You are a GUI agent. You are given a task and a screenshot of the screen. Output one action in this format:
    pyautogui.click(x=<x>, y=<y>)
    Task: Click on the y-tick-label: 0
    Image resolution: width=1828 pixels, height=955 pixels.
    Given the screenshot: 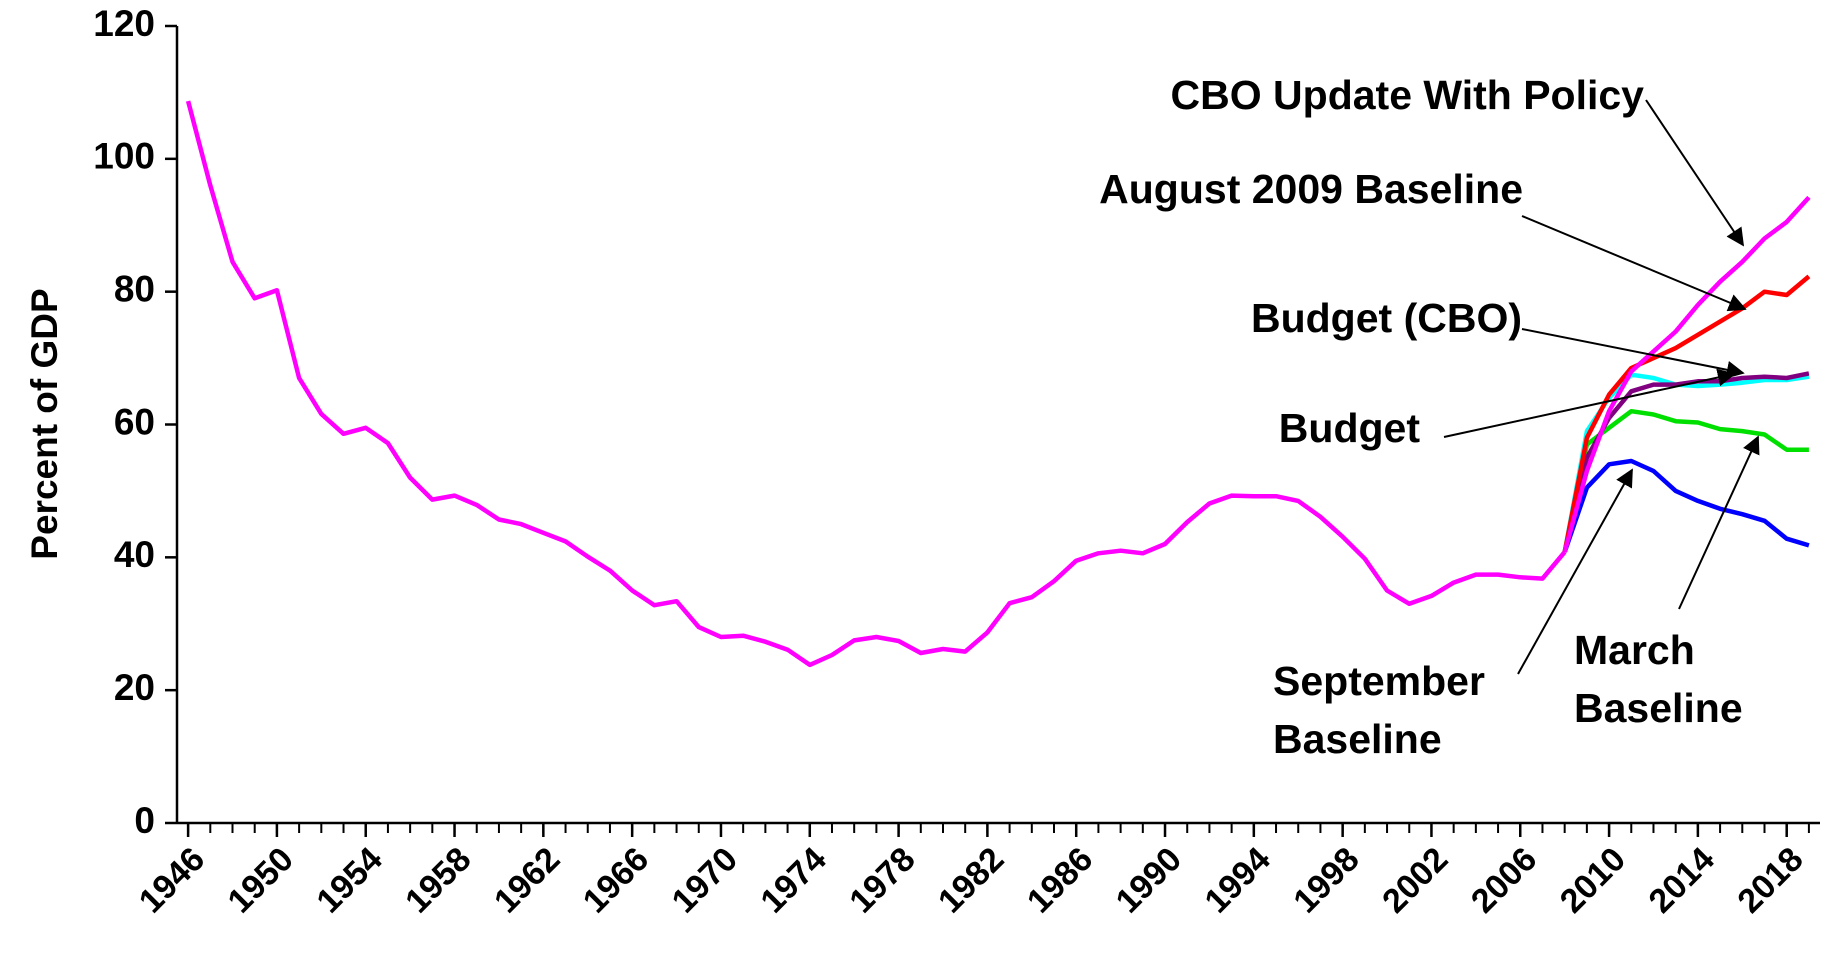 What is the action you would take?
    pyautogui.click(x=144, y=820)
    